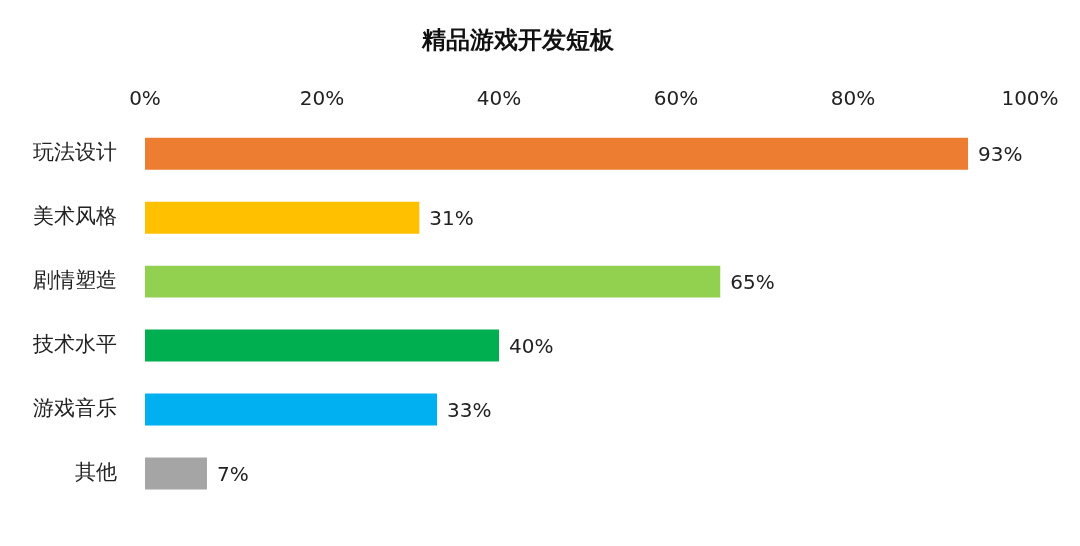 The image size is (1080, 546). What do you see at coordinates (74, 344) in the screenshot?
I see `y-tick-label: 技术水平` at bounding box center [74, 344].